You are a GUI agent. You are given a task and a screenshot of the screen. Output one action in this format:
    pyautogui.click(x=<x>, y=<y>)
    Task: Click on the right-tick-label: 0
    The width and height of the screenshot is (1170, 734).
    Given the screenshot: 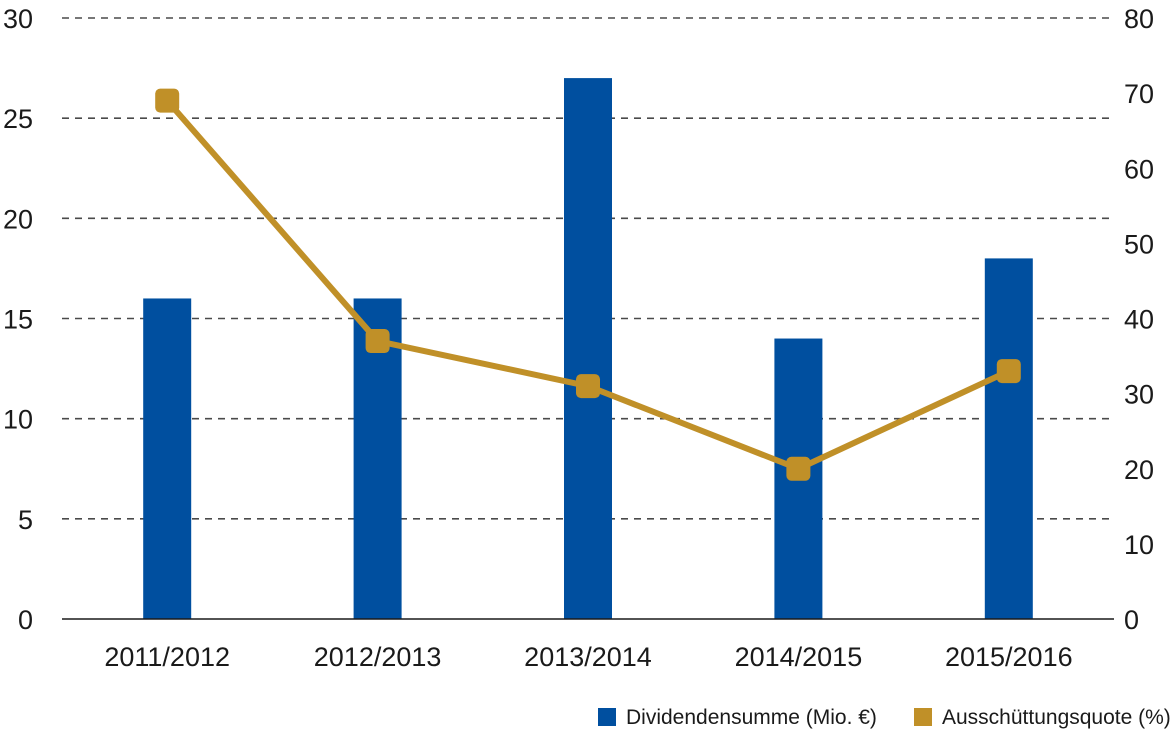 What is the action you would take?
    pyautogui.click(x=1131, y=620)
    